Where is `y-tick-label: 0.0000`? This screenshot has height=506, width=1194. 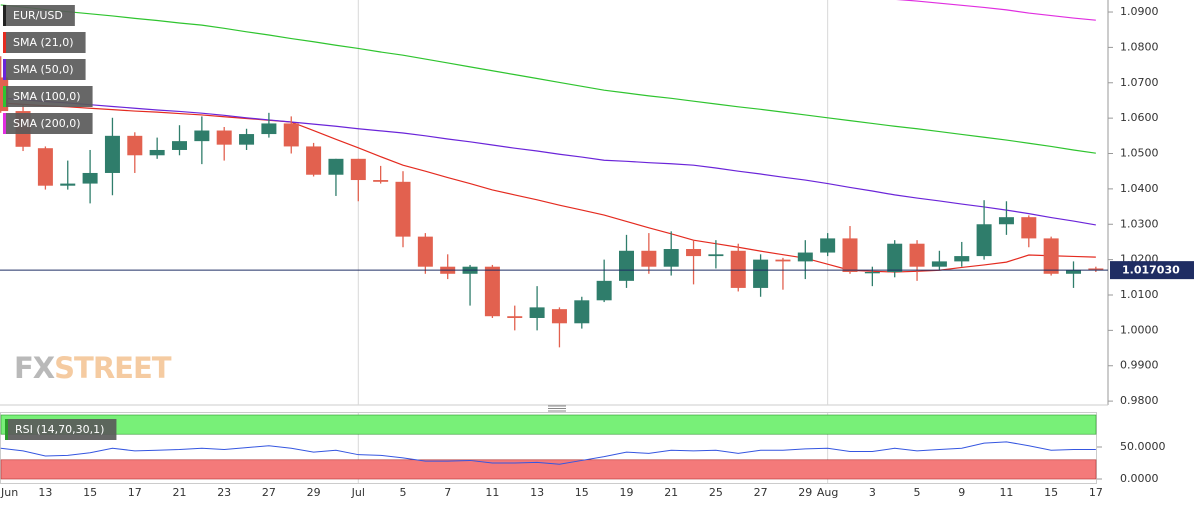
y-tick-label: 0.0000 is located at coordinates (1139, 478).